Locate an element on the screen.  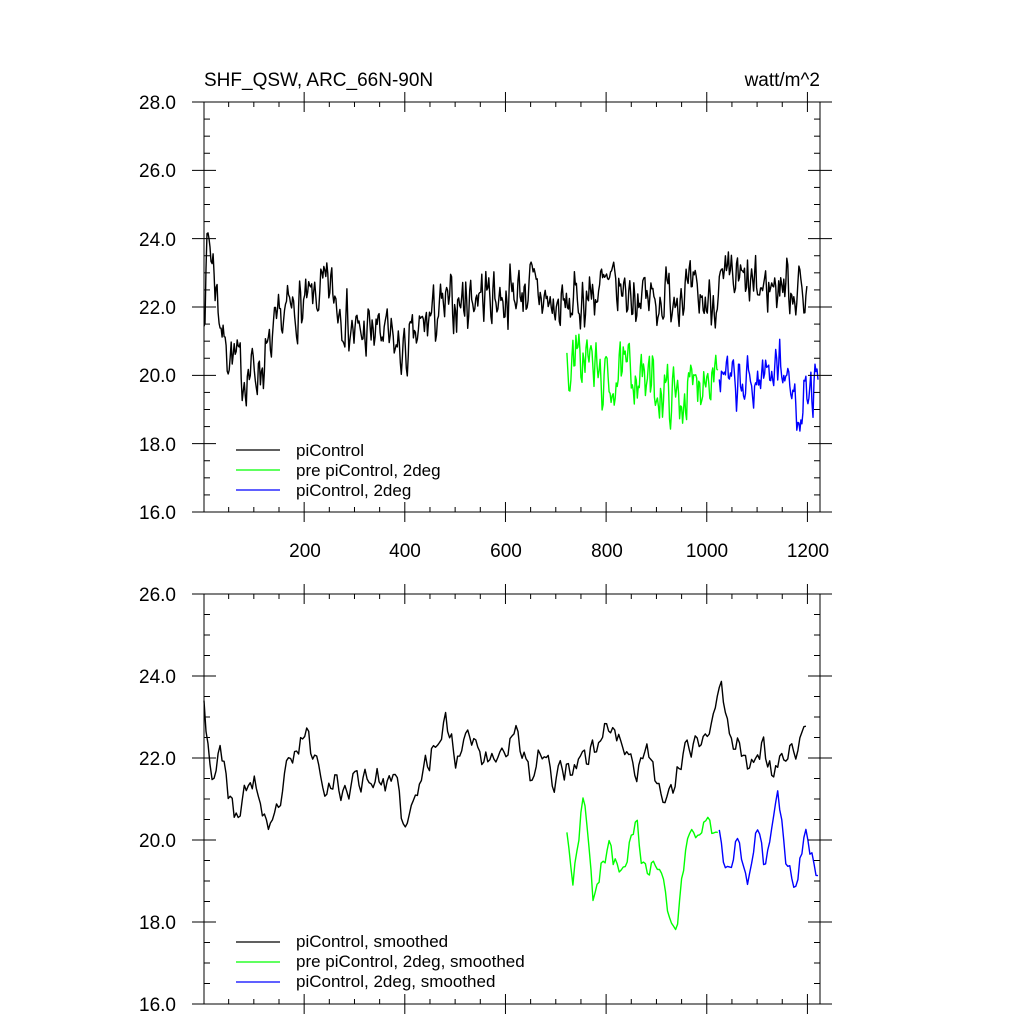
top-chart-title: SHF_QSW, ARC_66N-90N is located at coordinates (318, 80).